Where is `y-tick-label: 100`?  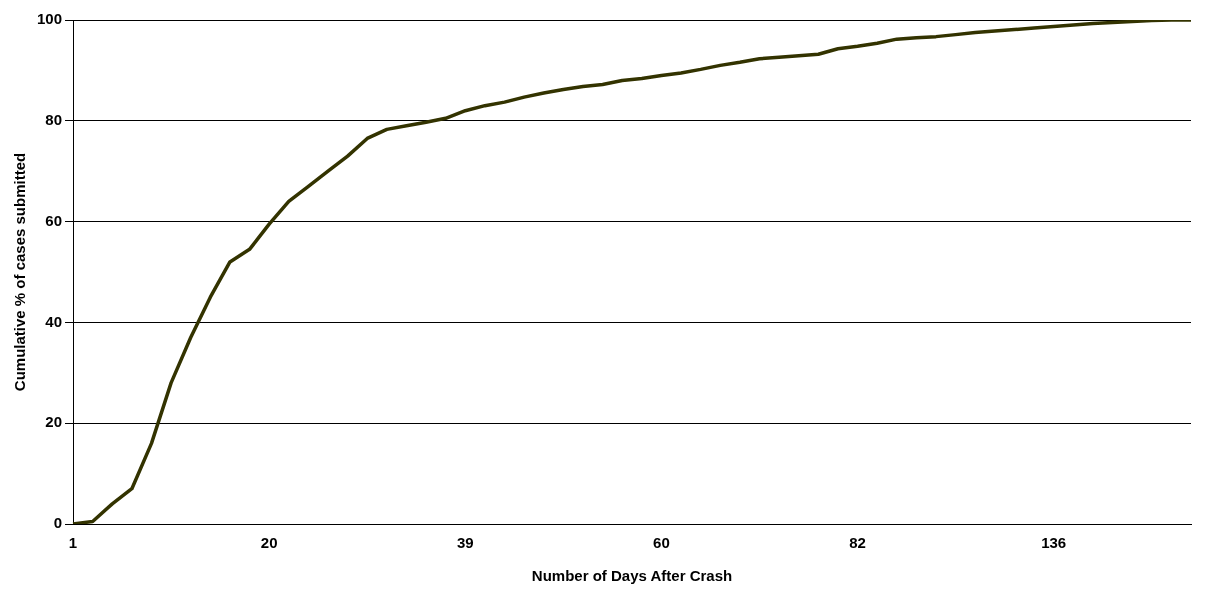
y-tick-label: 100 is located at coordinates (50, 19).